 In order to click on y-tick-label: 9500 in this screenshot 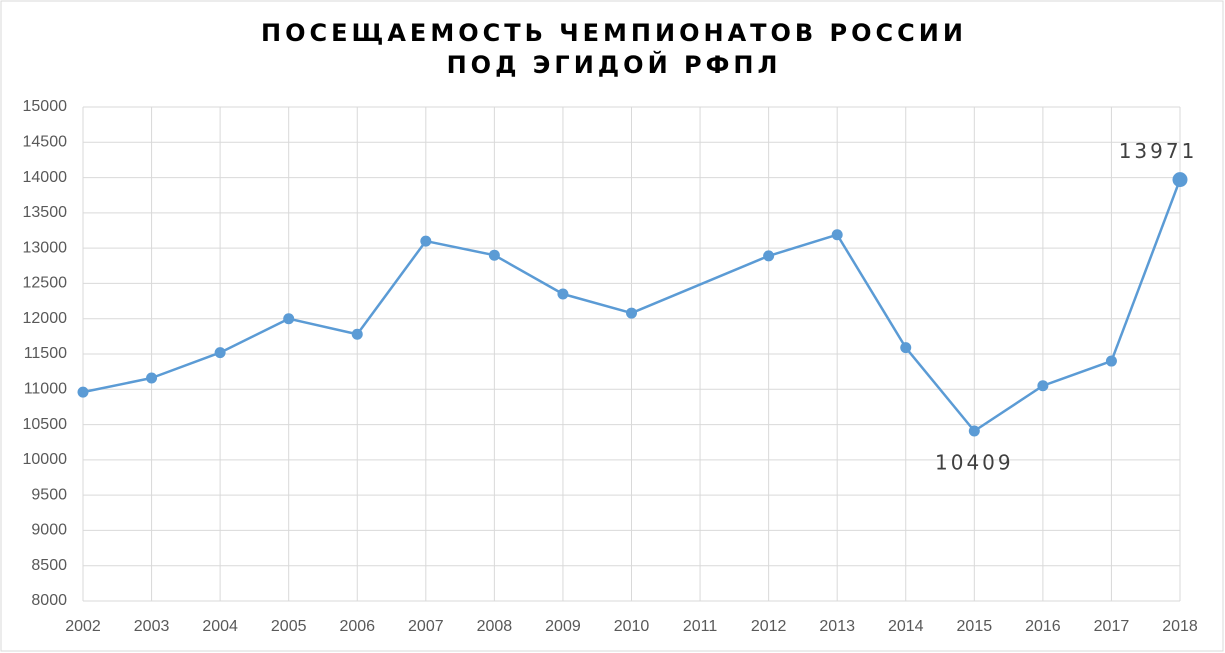, I will do `click(49, 494)`.